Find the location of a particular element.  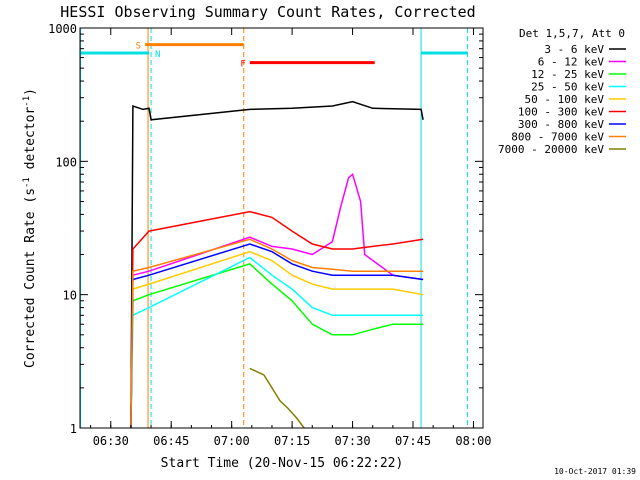

y-tick-label: 100 is located at coordinates (66, 162).